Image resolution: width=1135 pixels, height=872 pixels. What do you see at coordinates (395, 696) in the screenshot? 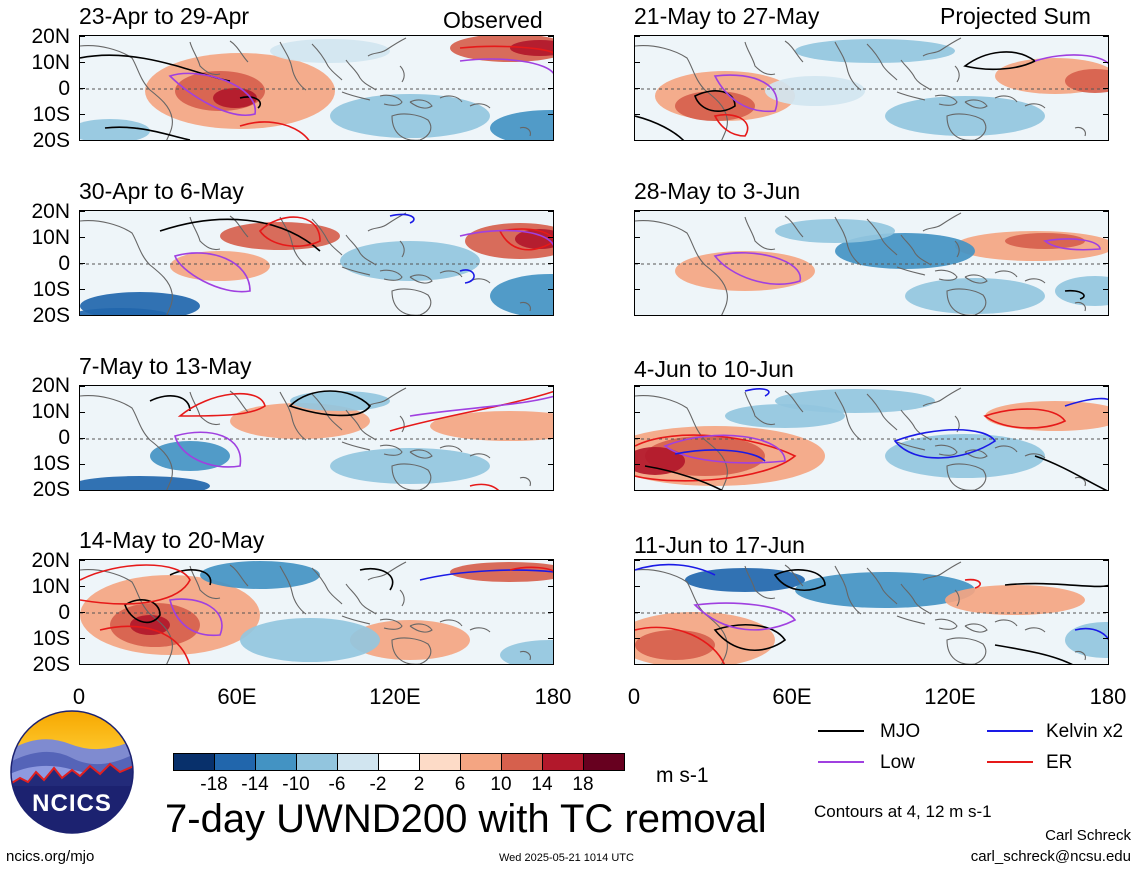
I see `lon-label-left: 120E` at bounding box center [395, 696].